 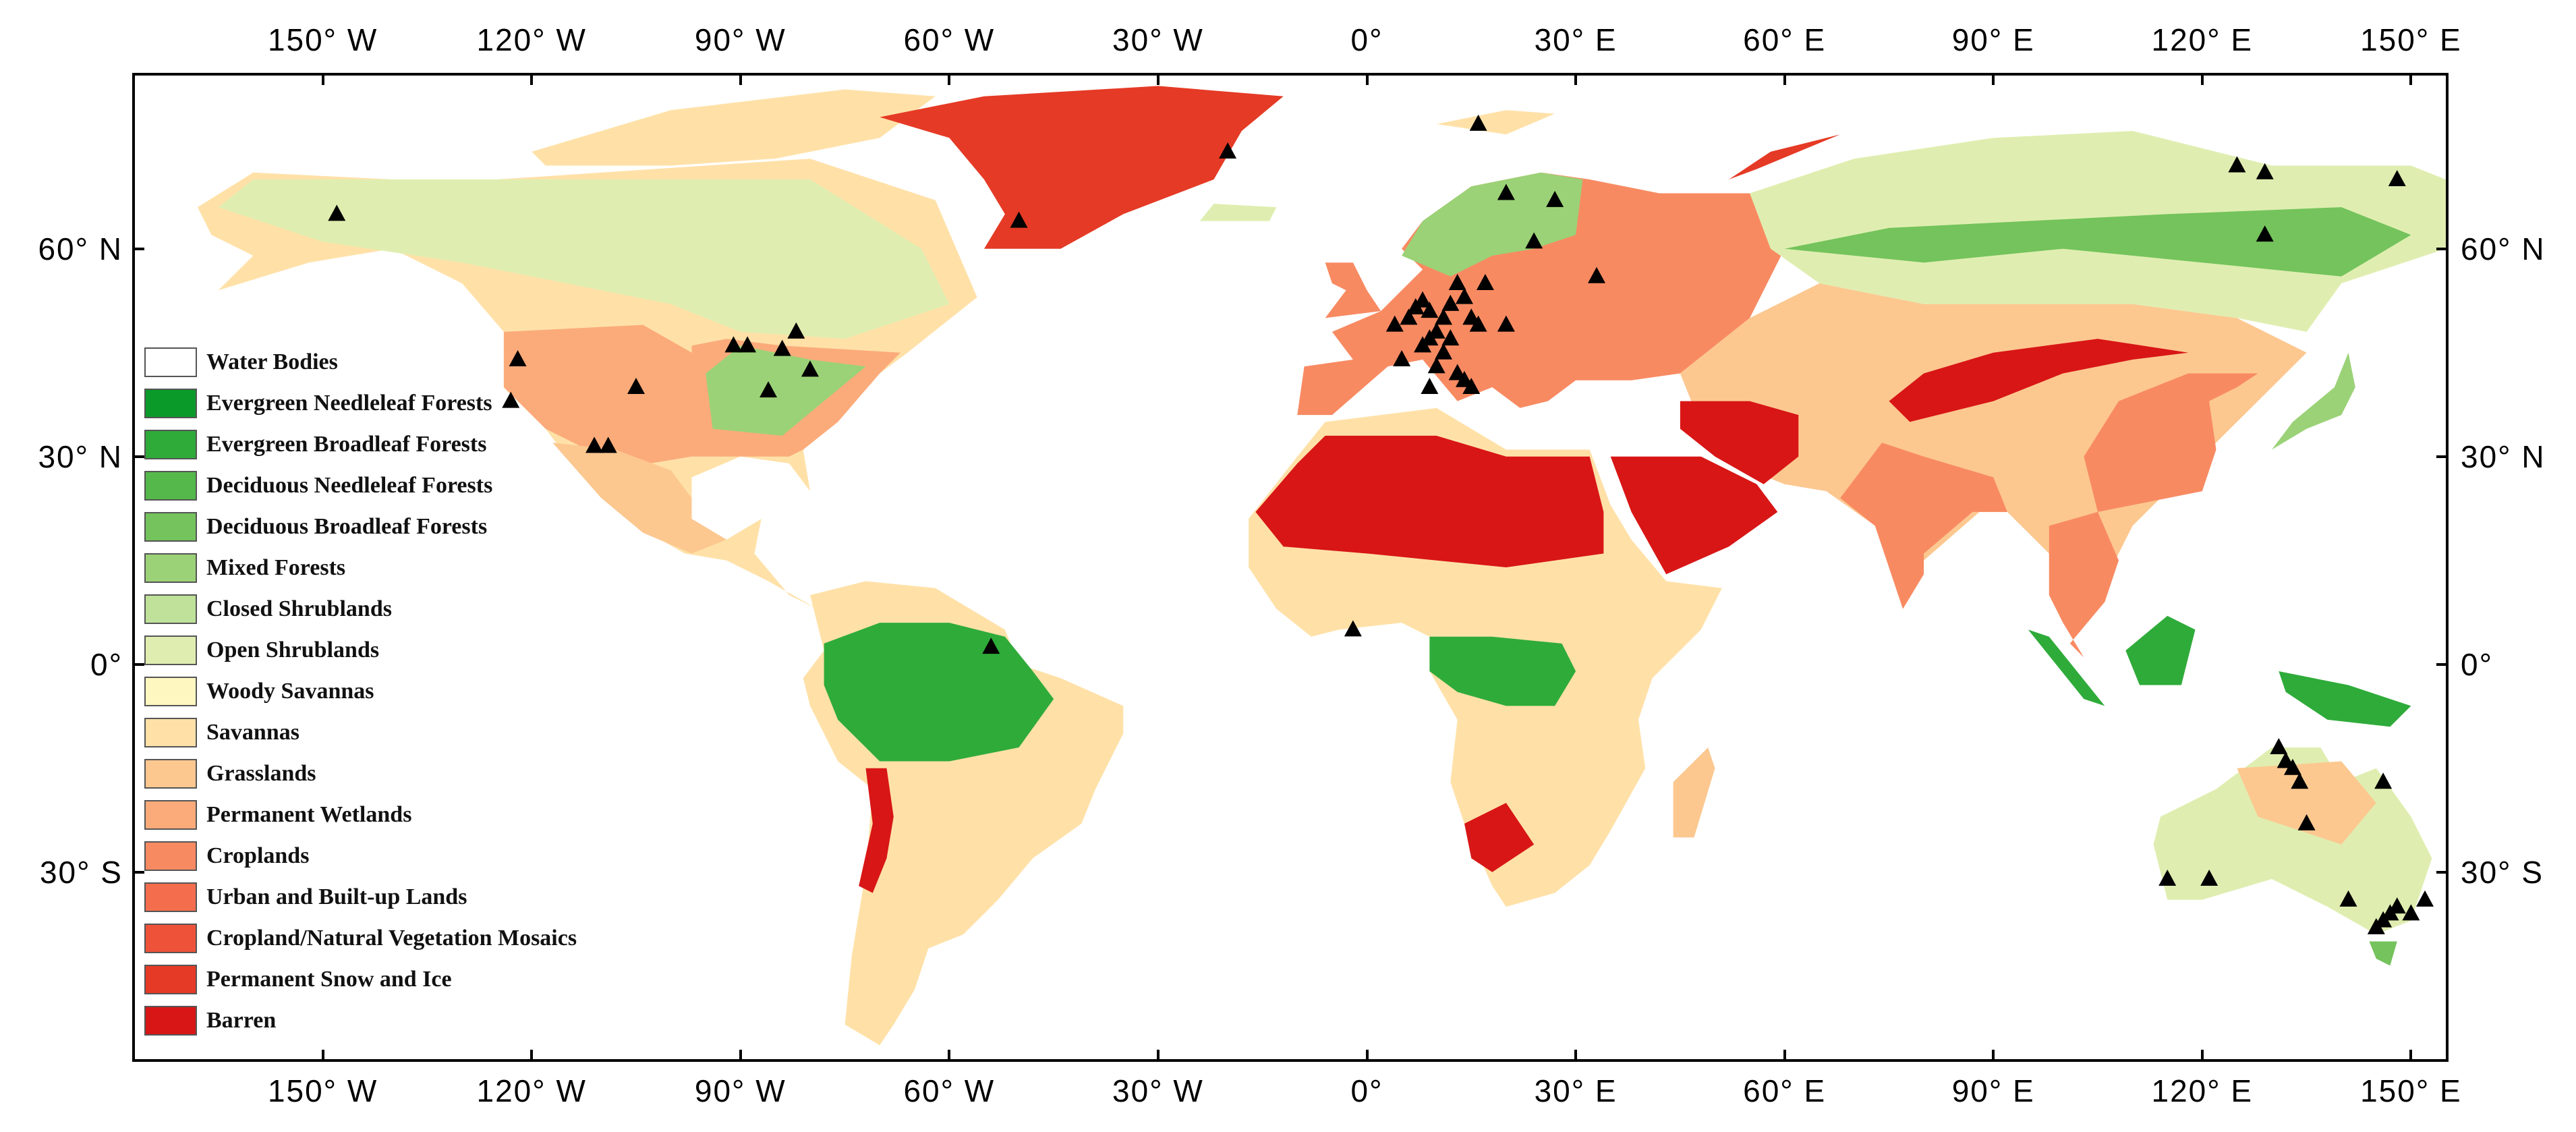 What do you see at coordinates (1495, 123) in the screenshot?
I see `land-svalbard` at bounding box center [1495, 123].